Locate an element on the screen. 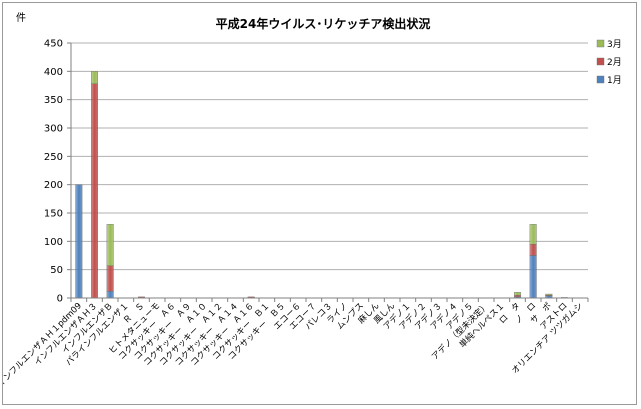 The image size is (641, 409). chart-title: 平成24年ウイルス･リケッチア検出状況 is located at coordinates (323, 23).